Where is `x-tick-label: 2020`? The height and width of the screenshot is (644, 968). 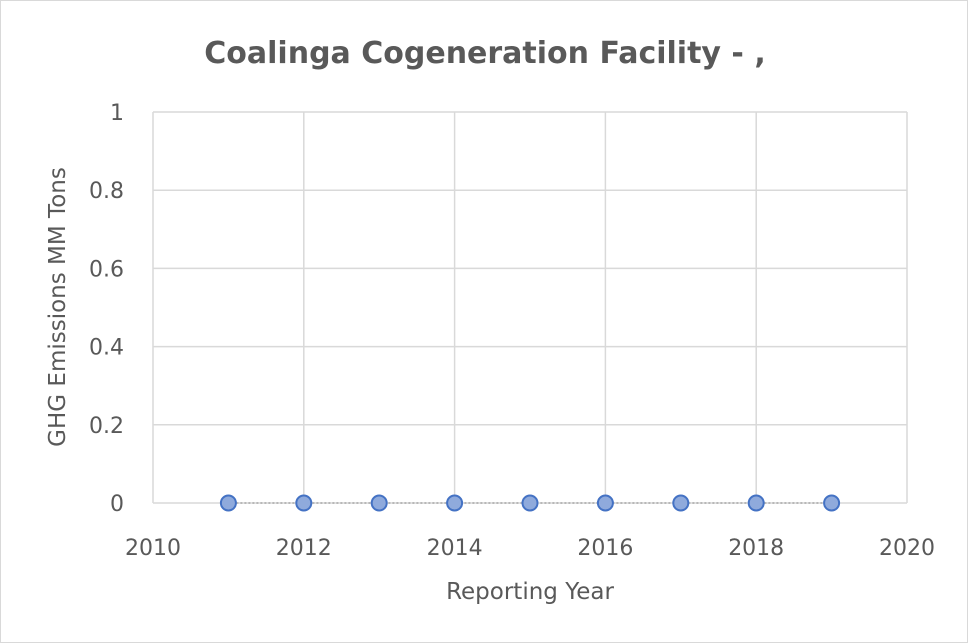
x-tick-label: 2020 is located at coordinates (907, 548).